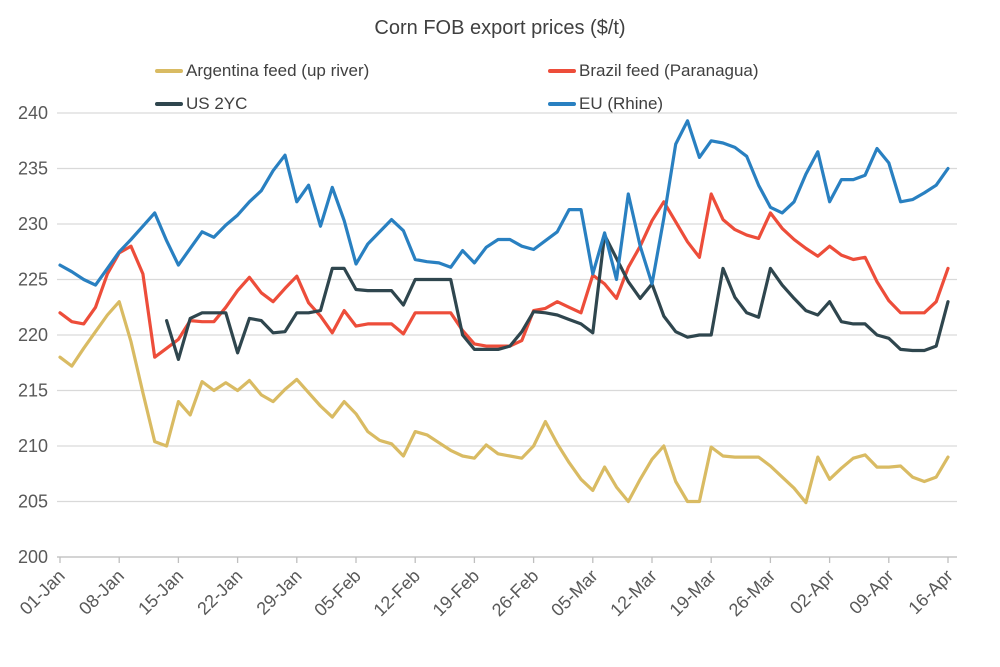 Image resolution: width=1000 pixels, height=667 pixels. I want to click on x-axis-label: 12-Mar, so click(633, 593).